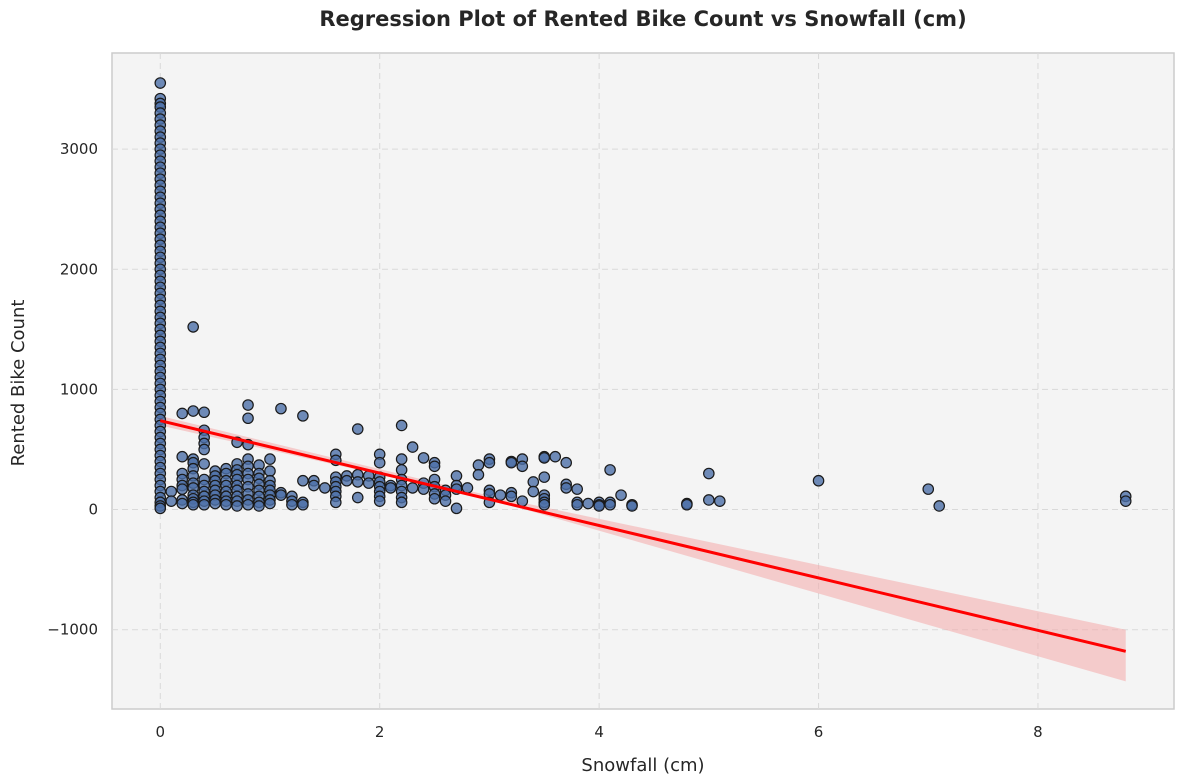  What do you see at coordinates (380, 732) in the screenshot?
I see `x-tick-label: 2` at bounding box center [380, 732].